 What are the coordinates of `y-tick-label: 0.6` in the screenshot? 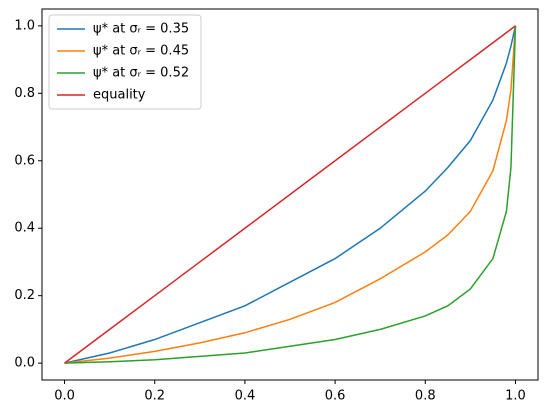 It's located at (24, 160).